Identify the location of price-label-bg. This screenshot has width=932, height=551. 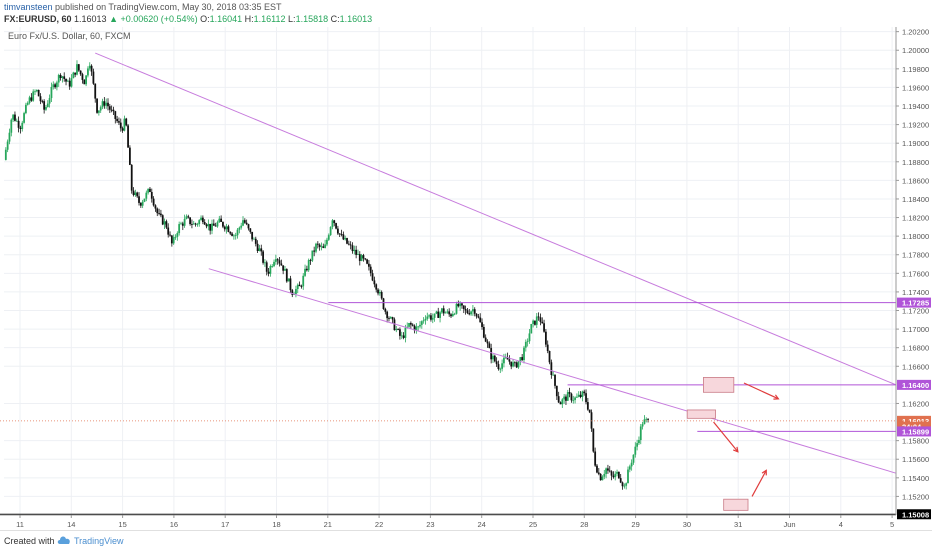
(914, 420).